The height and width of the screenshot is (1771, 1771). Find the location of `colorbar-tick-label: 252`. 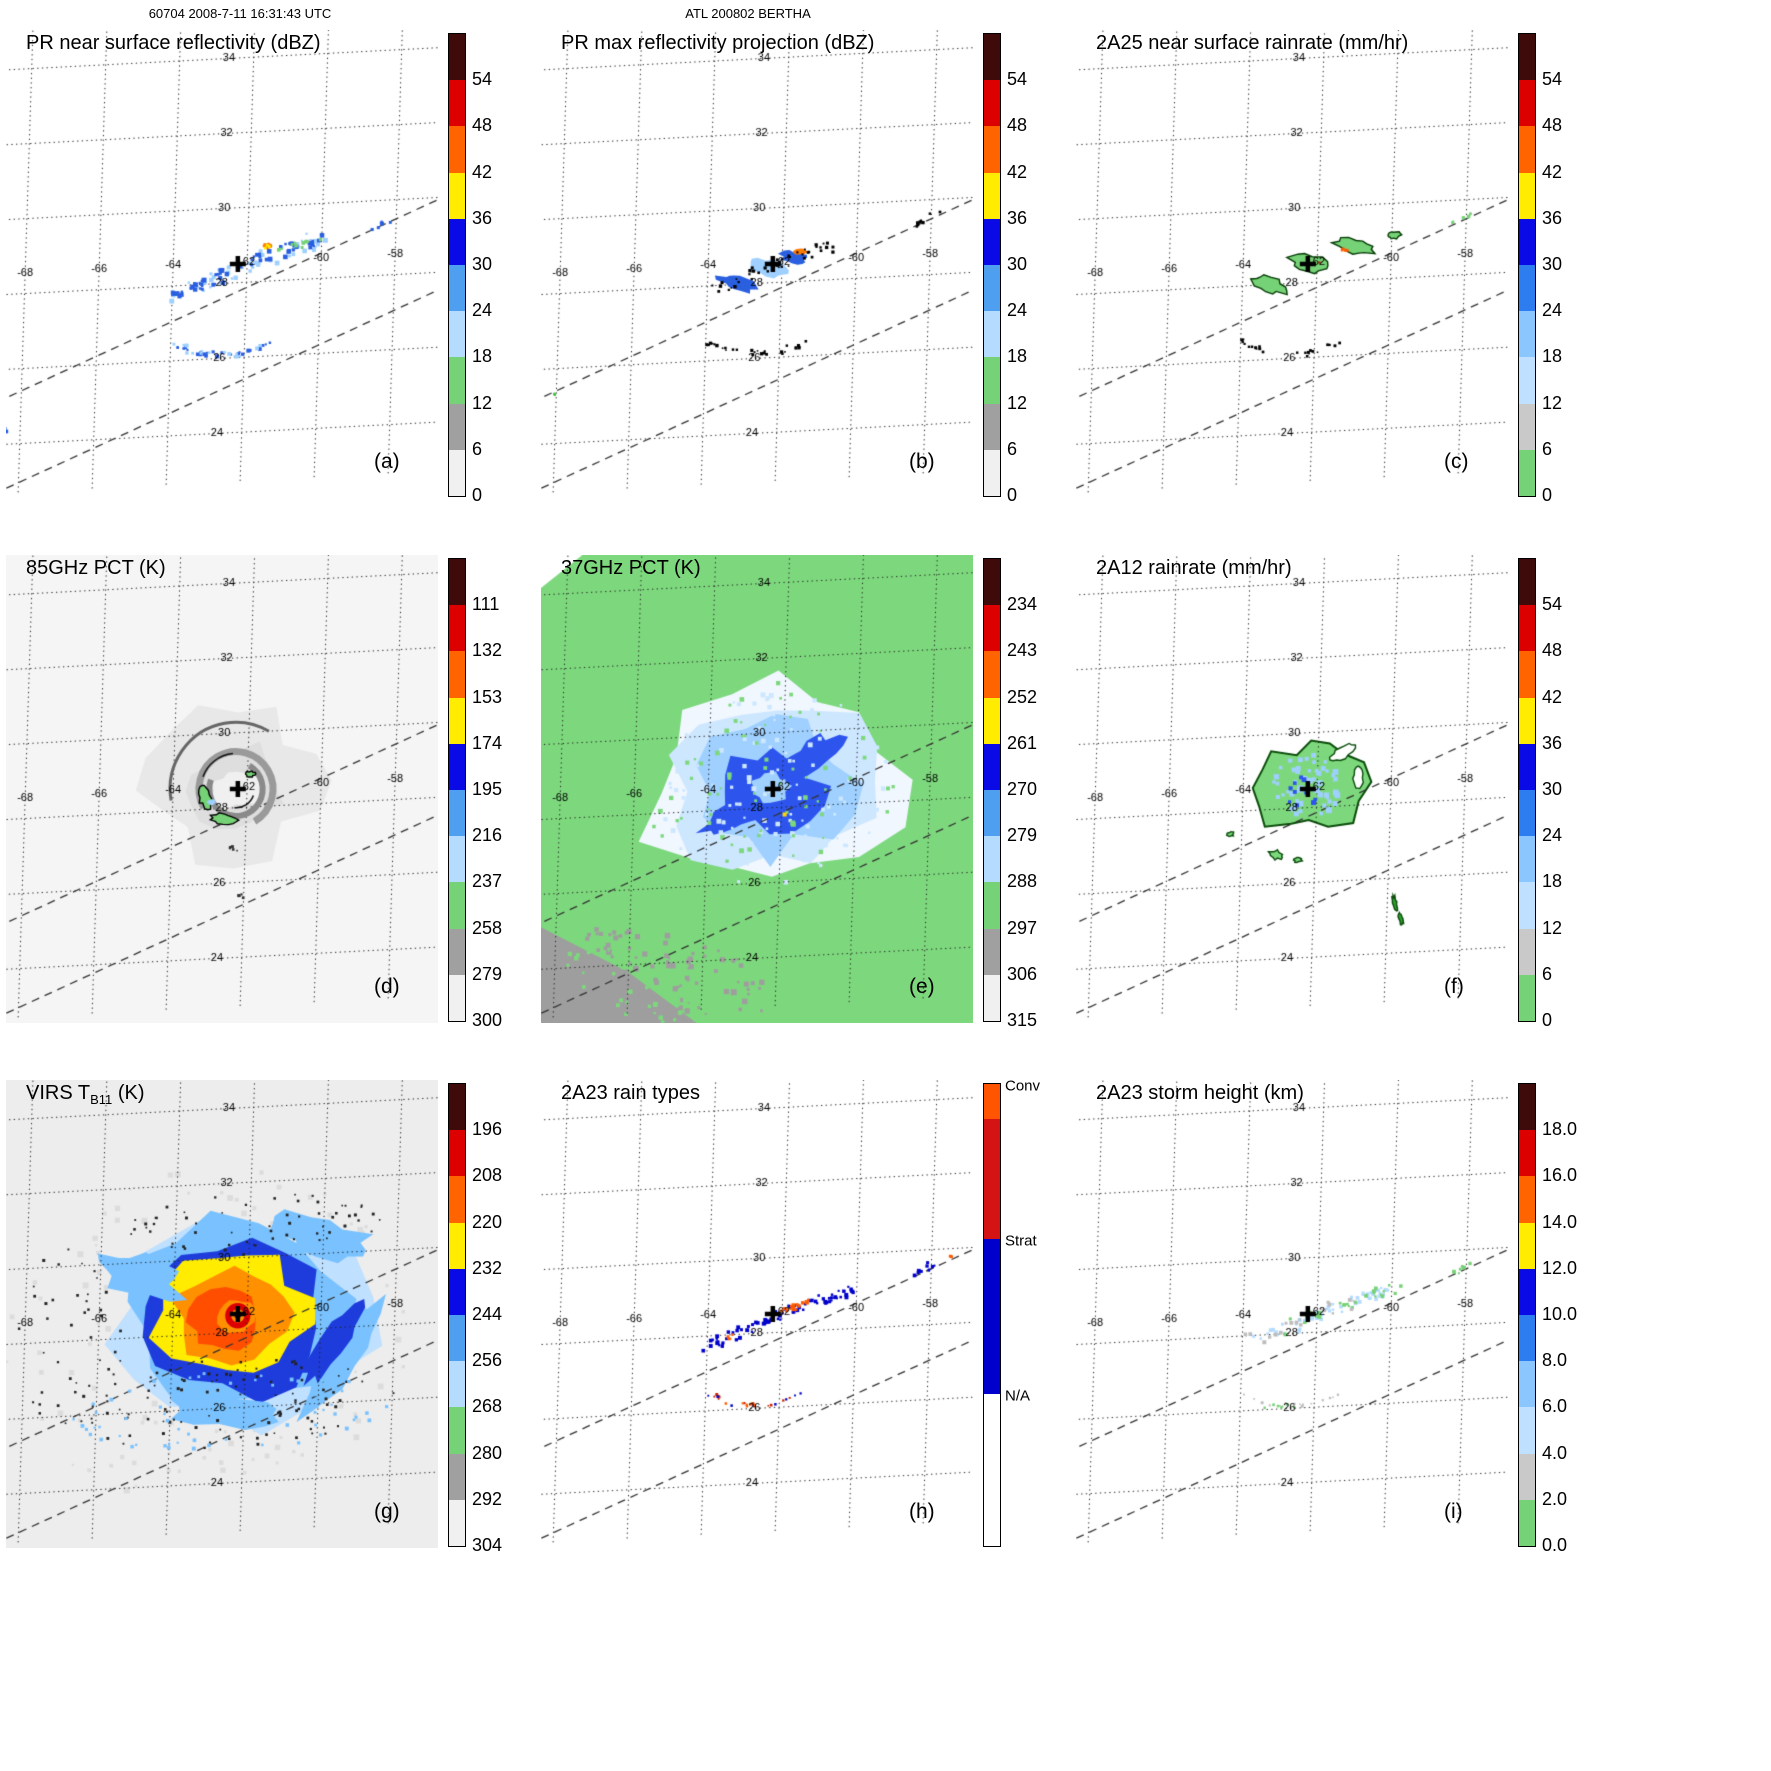

colorbar-tick-label: 252 is located at coordinates (1022, 696).